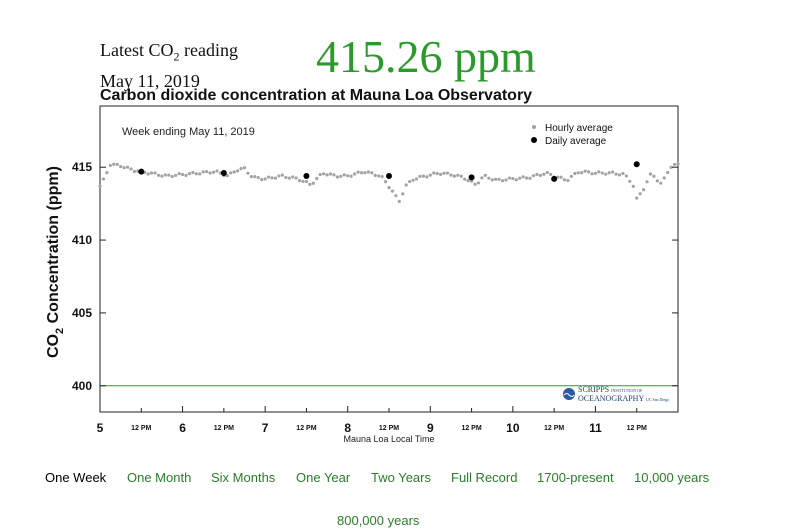 The image size is (800, 531). What do you see at coordinates (100, 428) in the screenshot?
I see `x-tick-label: 5` at bounding box center [100, 428].